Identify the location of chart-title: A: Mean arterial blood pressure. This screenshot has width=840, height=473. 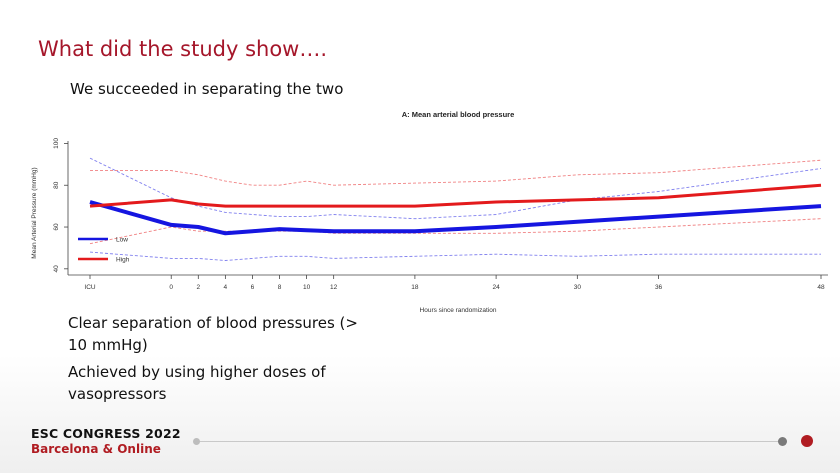
(458, 114).